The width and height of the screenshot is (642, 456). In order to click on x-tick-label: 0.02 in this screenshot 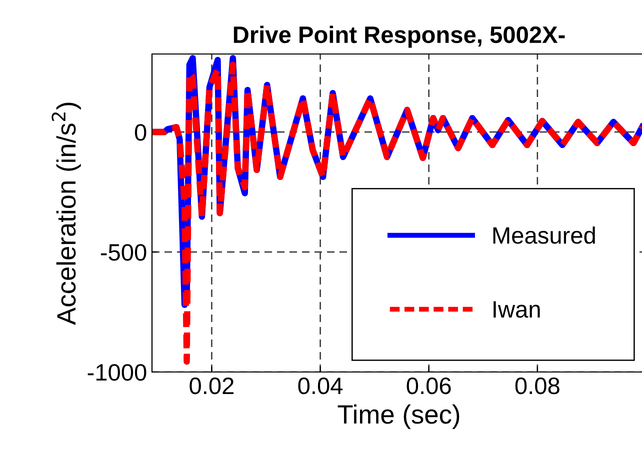, I will do `click(212, 385)`.